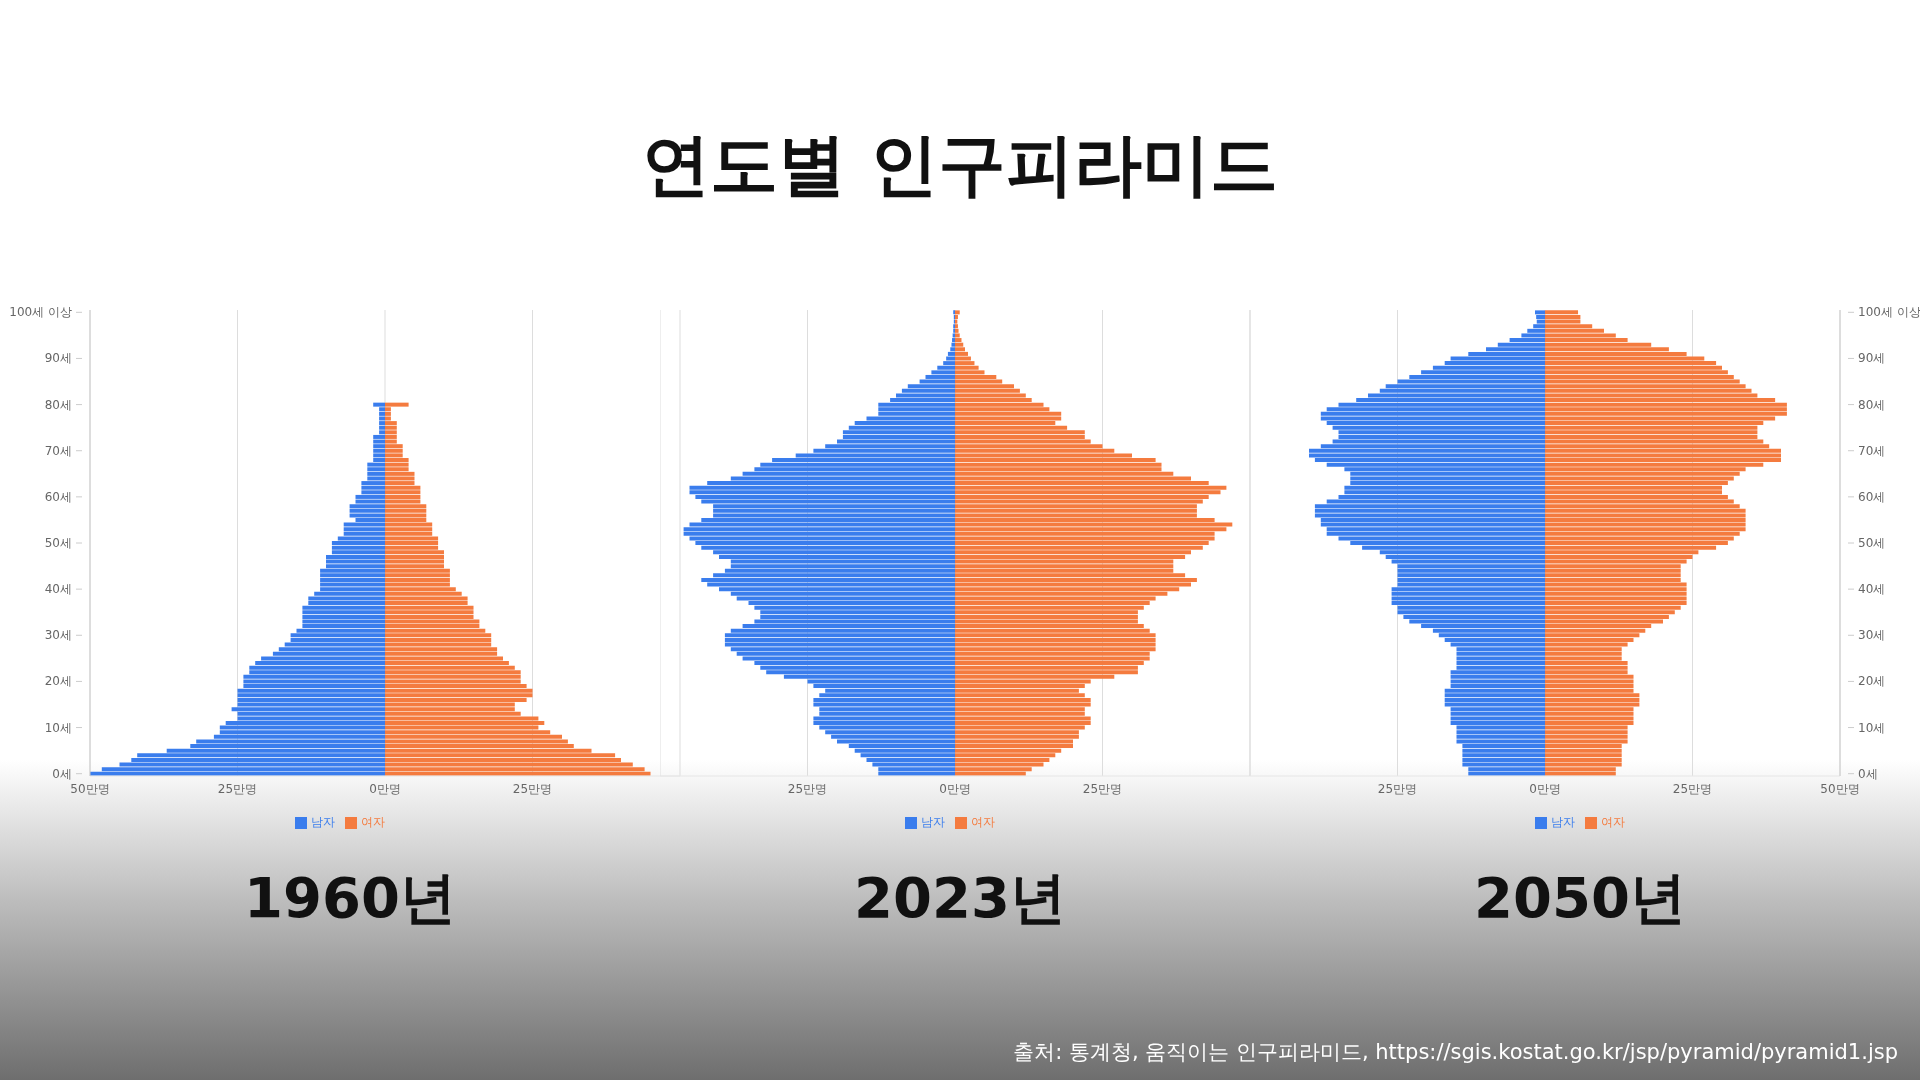 The width and height of the screenshot is (1920, 1080). Describe the element at coordinates (1580, 898) in the screenshot. I see `text: 2050년` at that location.